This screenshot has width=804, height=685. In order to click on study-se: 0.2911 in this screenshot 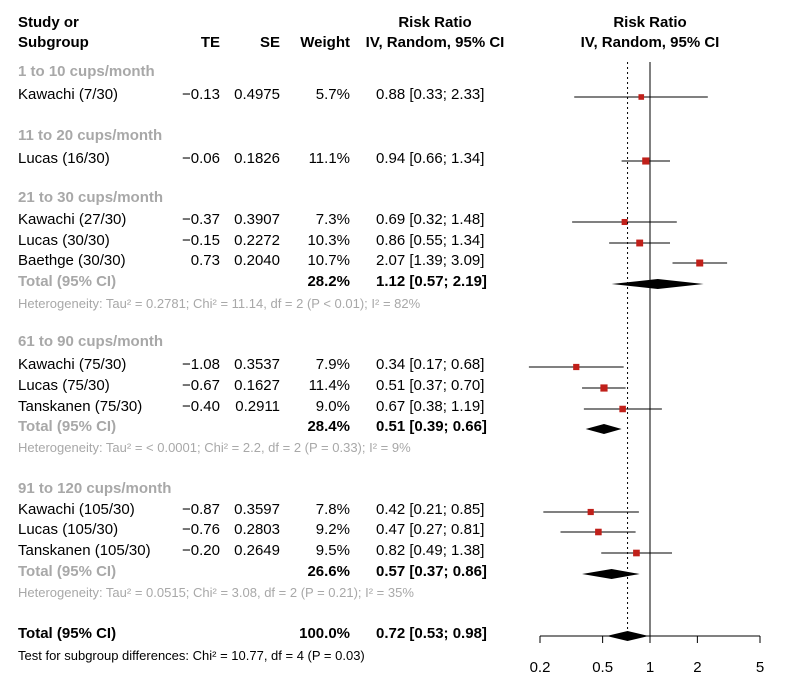, I will do `click(257, 406)`.